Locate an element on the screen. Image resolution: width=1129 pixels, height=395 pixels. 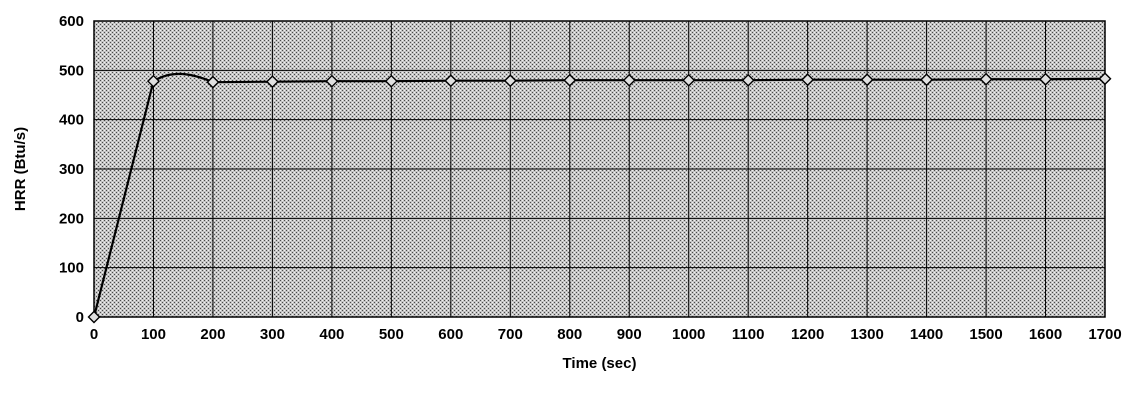
y-tick-label: 200 is located at coordinates (71, 218).